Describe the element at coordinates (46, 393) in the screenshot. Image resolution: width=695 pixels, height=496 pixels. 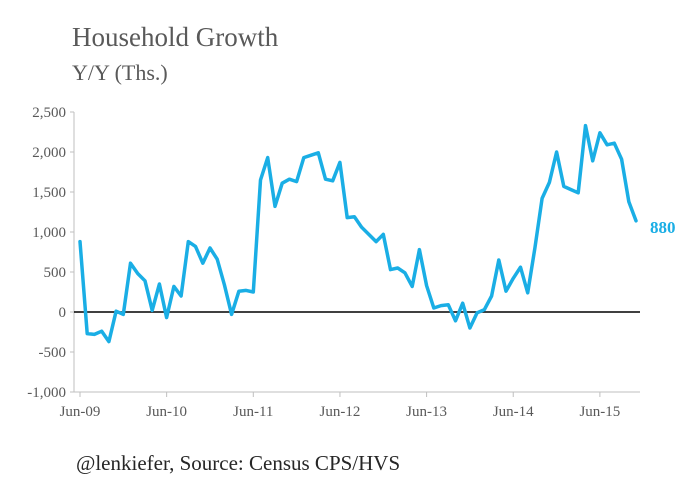
I see `y-tick-label: -1,000` at that location.